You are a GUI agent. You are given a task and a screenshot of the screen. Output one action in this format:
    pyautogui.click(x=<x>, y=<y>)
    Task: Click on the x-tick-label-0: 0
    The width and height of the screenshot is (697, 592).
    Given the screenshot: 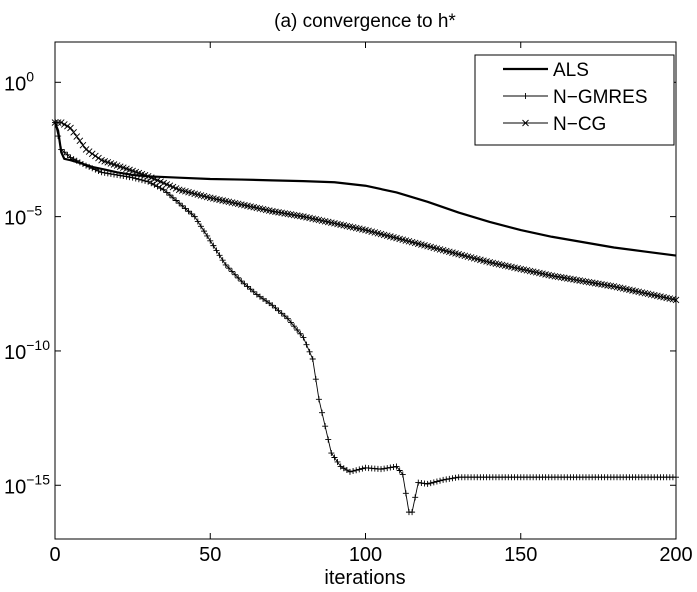 What is the action you would take?
    pyautogui.click(x=54, y=555)
    